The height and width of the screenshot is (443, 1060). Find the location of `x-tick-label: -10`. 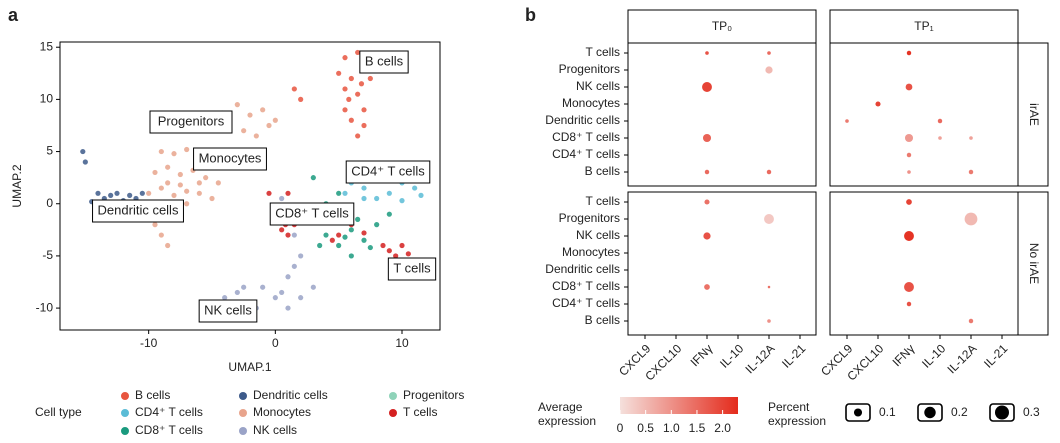

x-tick-label: -10 is located at coordinates (149, 343).